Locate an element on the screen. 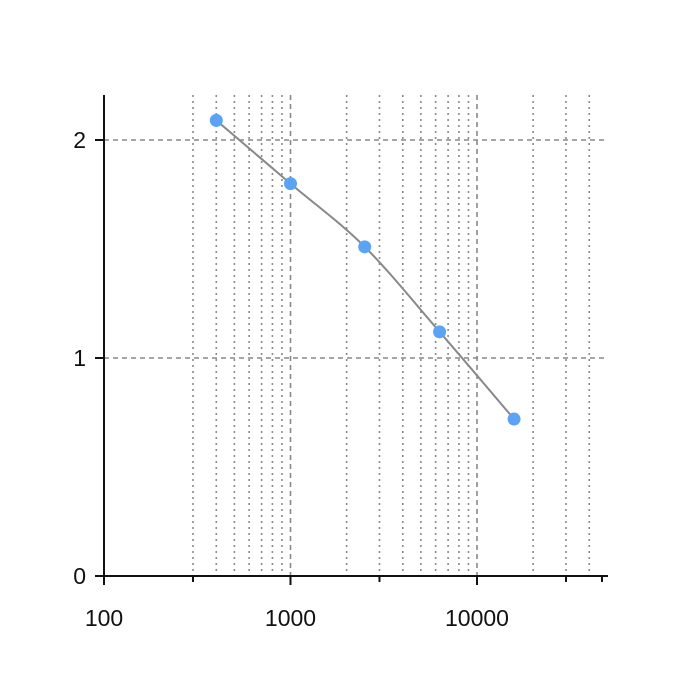 The width and height of the screenshot is (700, 700). x-tick-label: 10000 is located at coordinates (477, 618).